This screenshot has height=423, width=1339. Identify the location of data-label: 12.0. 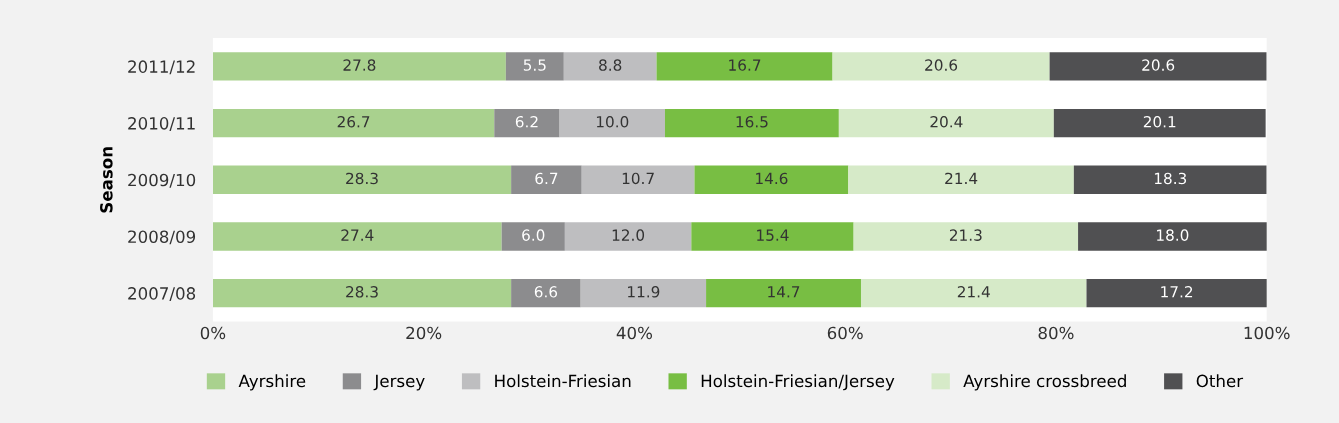
(628, 235).